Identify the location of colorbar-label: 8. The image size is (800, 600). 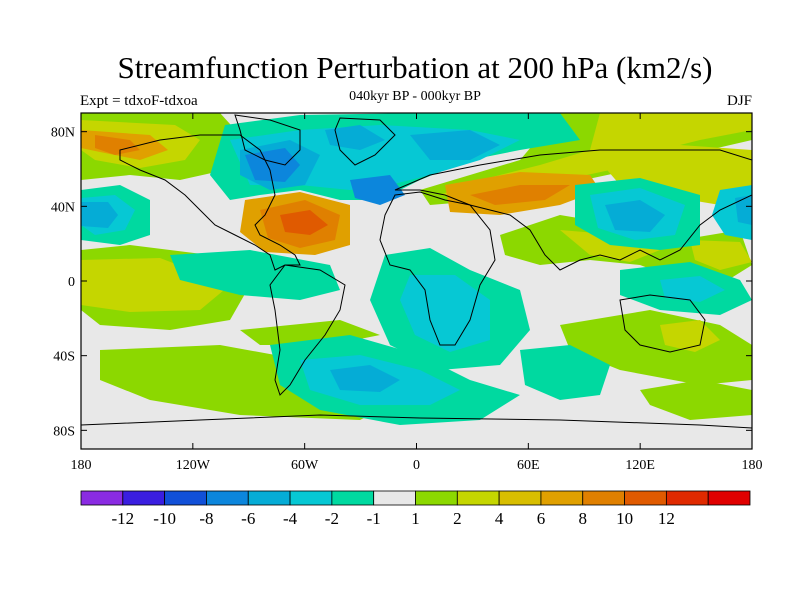
(583, 518).